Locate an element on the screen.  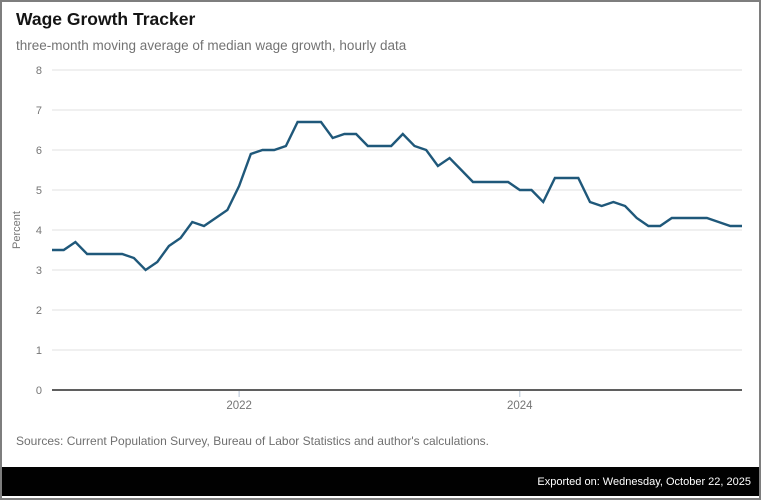
y-tick-label: 7 is located at coordinates (39, 111).